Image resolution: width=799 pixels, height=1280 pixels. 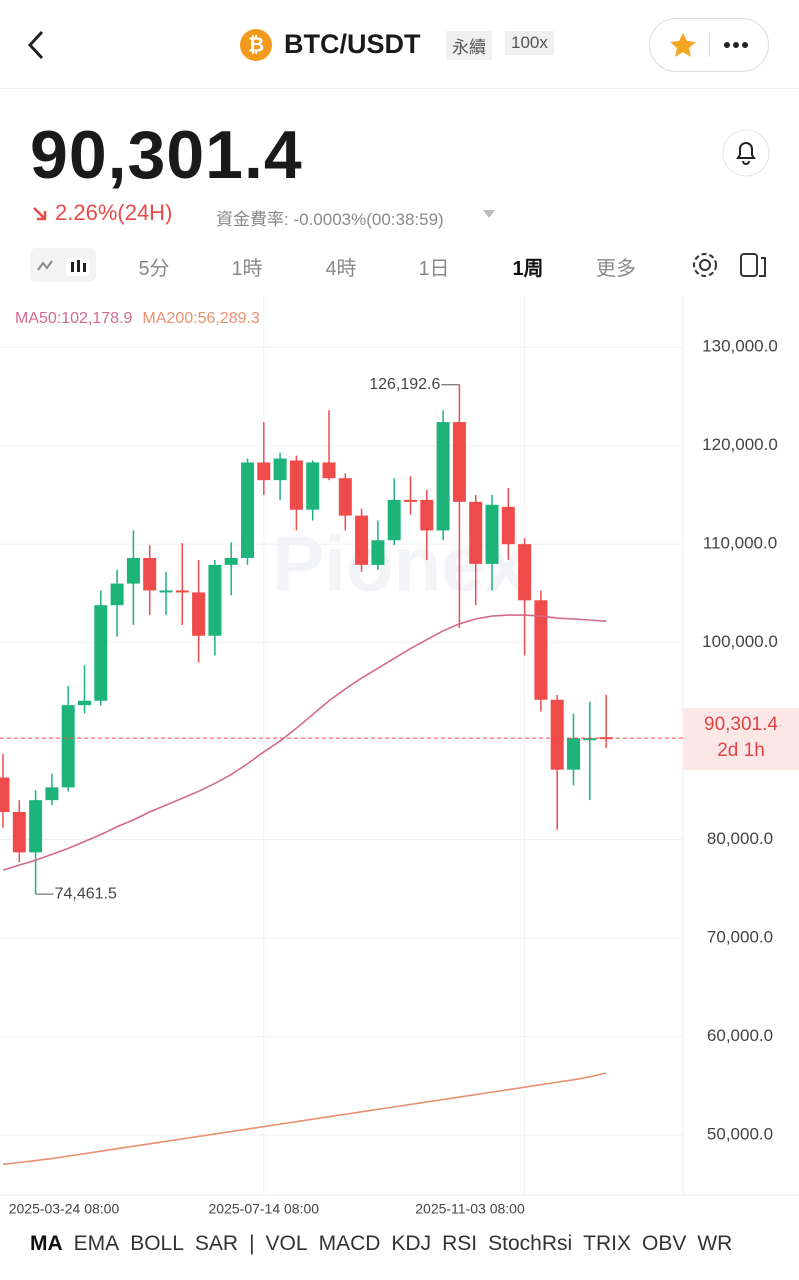 I want to click on coin-icon: ₿, so click(x=256, y=45).